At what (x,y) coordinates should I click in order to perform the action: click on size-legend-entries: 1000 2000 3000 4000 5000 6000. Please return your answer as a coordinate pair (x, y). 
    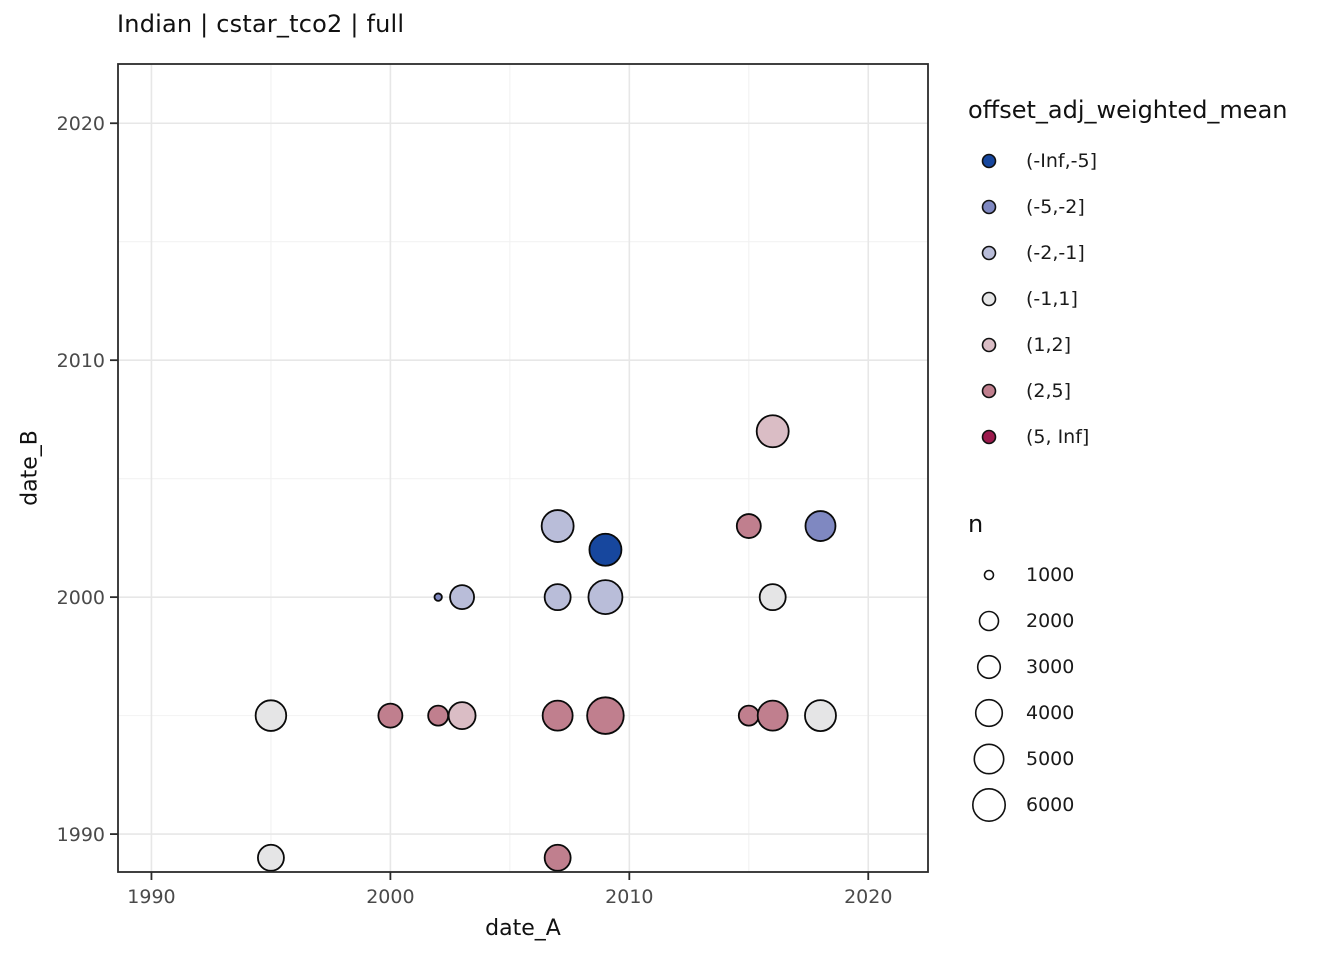
    Looking at the image, I should click on (1021, 690).